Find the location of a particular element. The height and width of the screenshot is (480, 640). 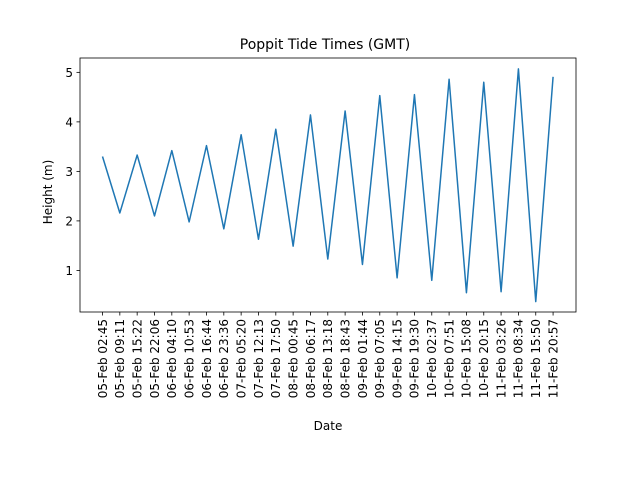

x-tick-label: 10-Feb 02:37 is located at coordinates (432, 358).